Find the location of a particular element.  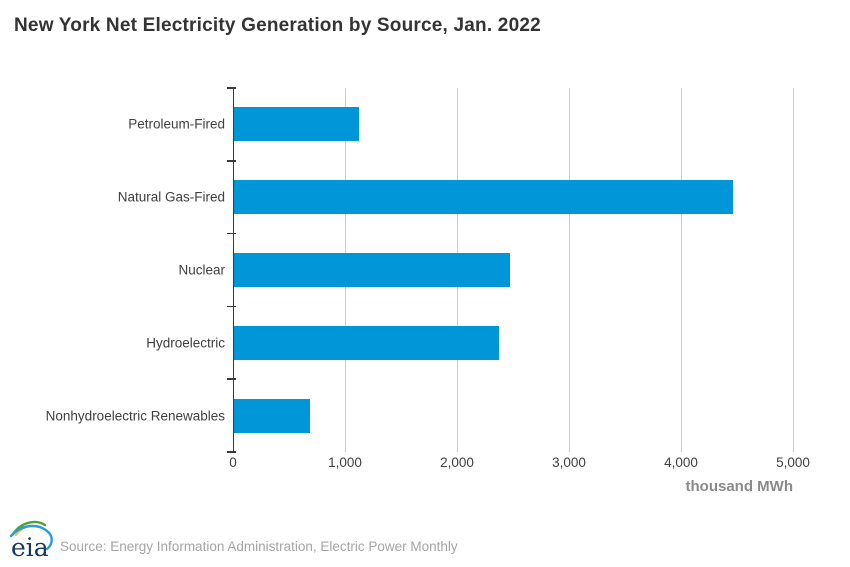

category-label-nonhydroelectric-renewables: Nonhydroelectric Renewables is located at coordinates (135, 416).